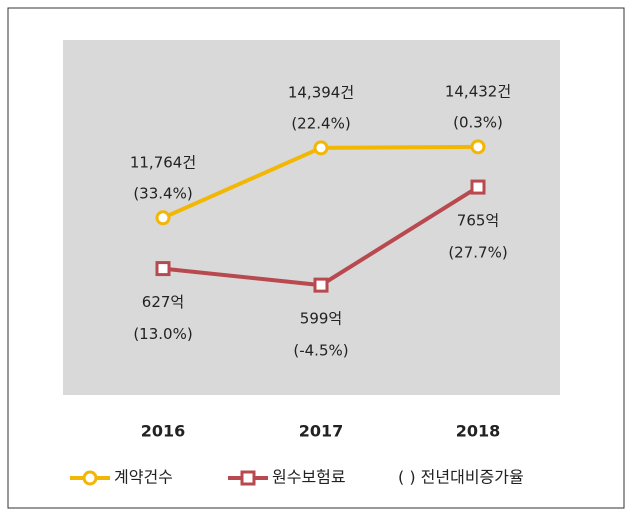  I want to click on legend-label: 원수보험료, so click(309, 477).